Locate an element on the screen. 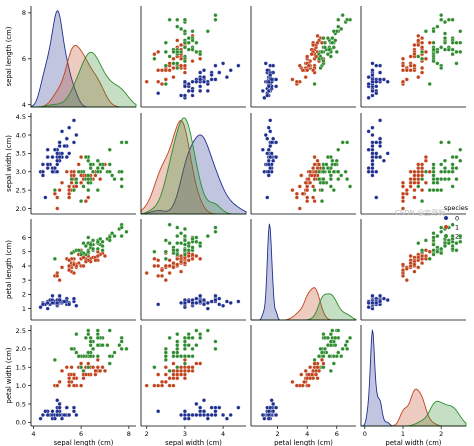 Image resolution: width=474 pixels, height=446 pixels. y-tick-label: 1 is located at coordinates (24, 309).